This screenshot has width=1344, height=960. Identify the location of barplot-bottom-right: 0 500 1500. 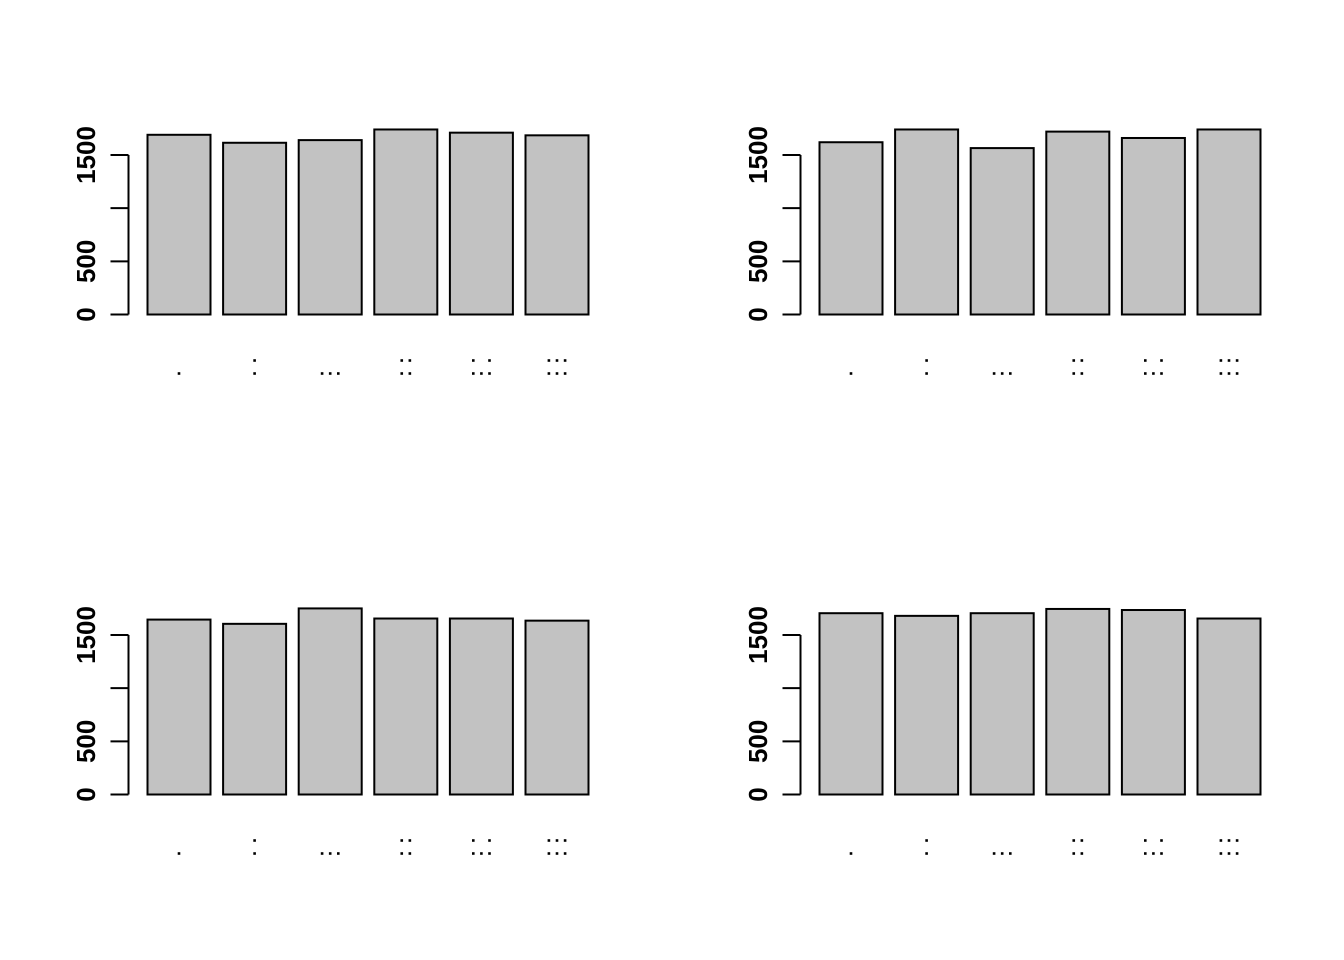
(1002, 730).